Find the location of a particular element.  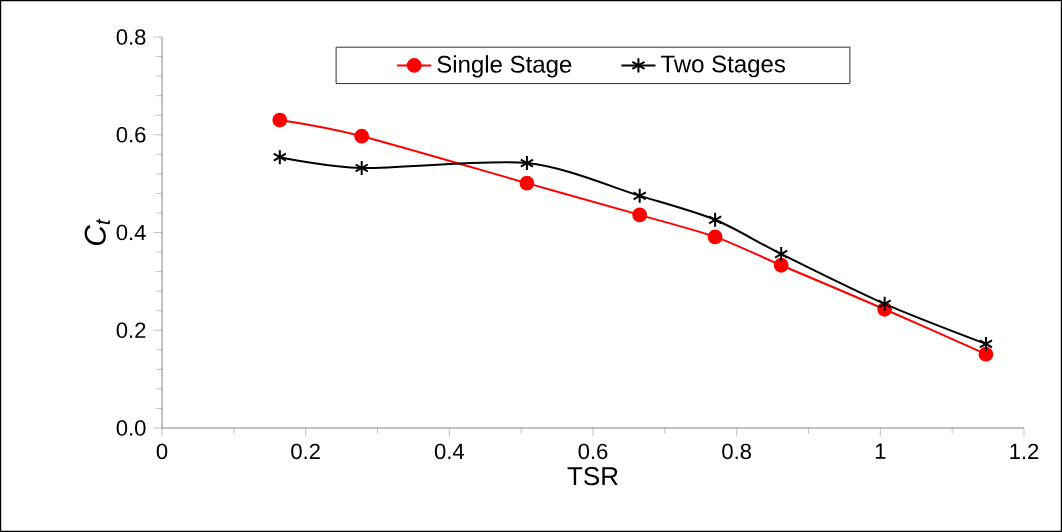

y-tick-label: 0.2 is located at coordinates (131, 330).